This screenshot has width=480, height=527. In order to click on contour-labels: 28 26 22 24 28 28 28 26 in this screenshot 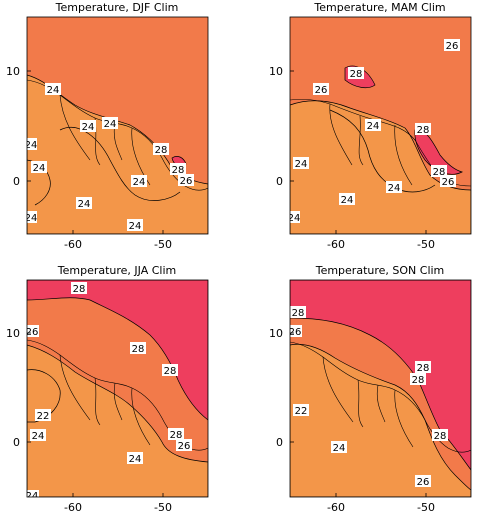, I will do `click(368, 397)`.